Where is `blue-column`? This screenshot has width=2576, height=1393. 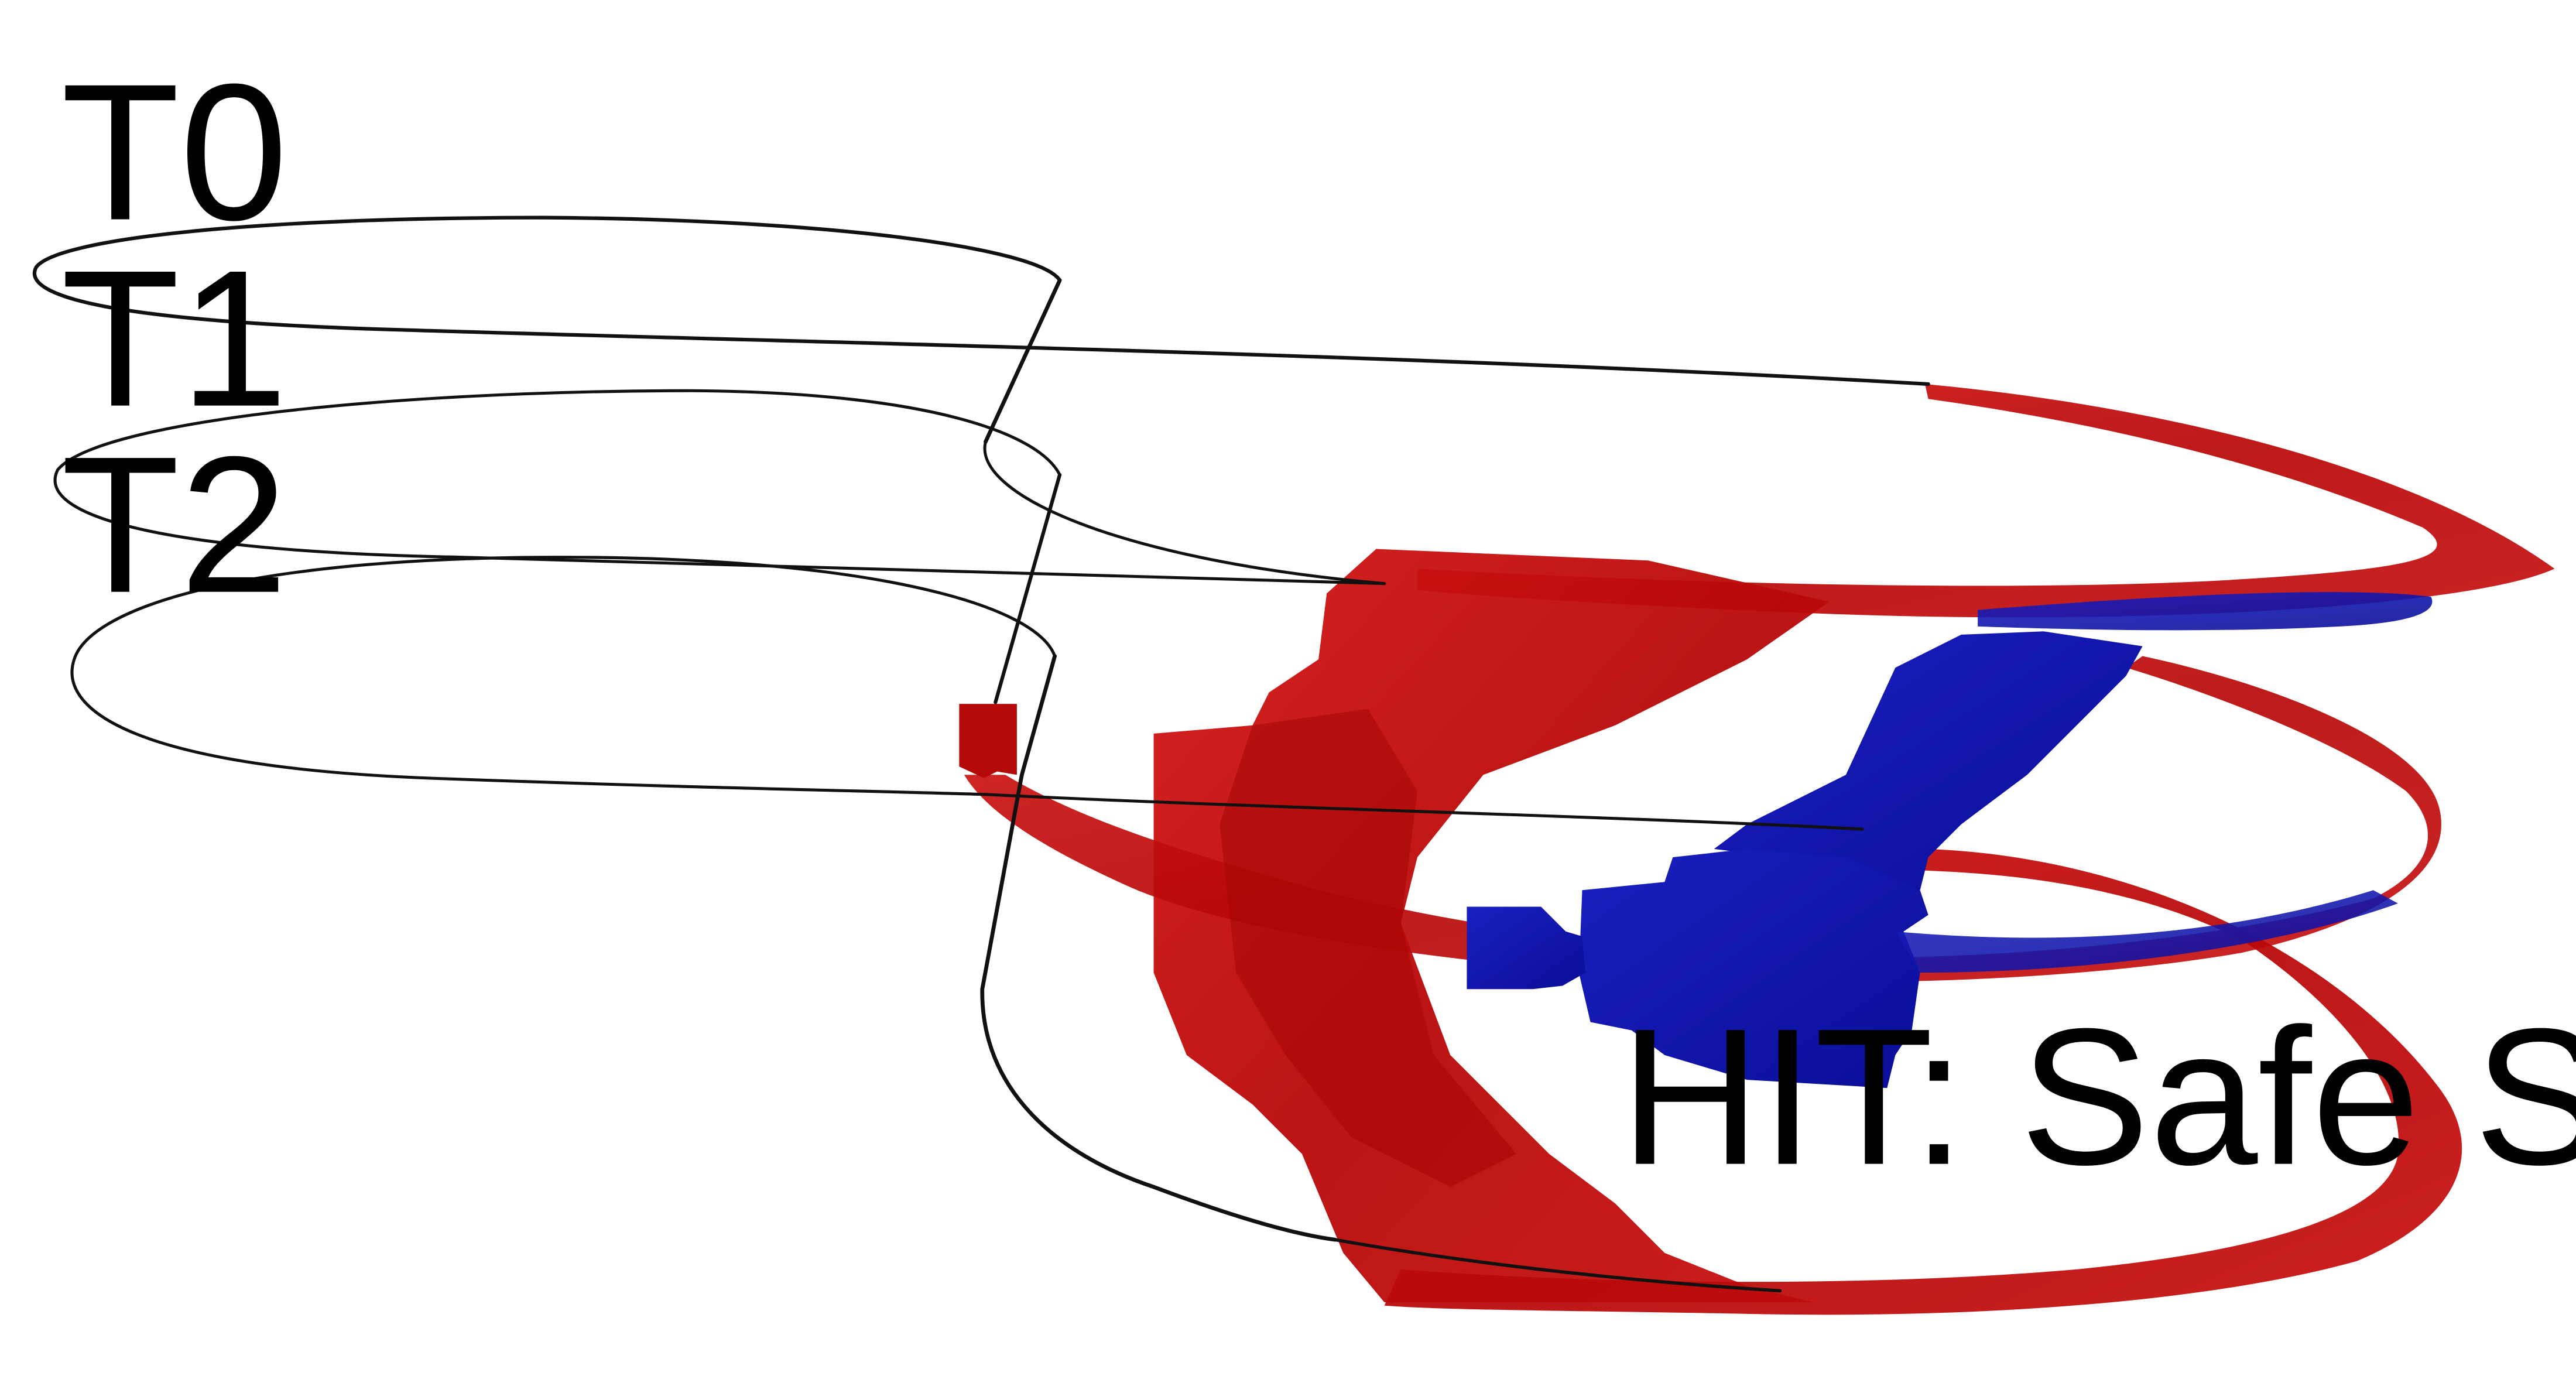
blue-column is located at coordinates (1928, 769).